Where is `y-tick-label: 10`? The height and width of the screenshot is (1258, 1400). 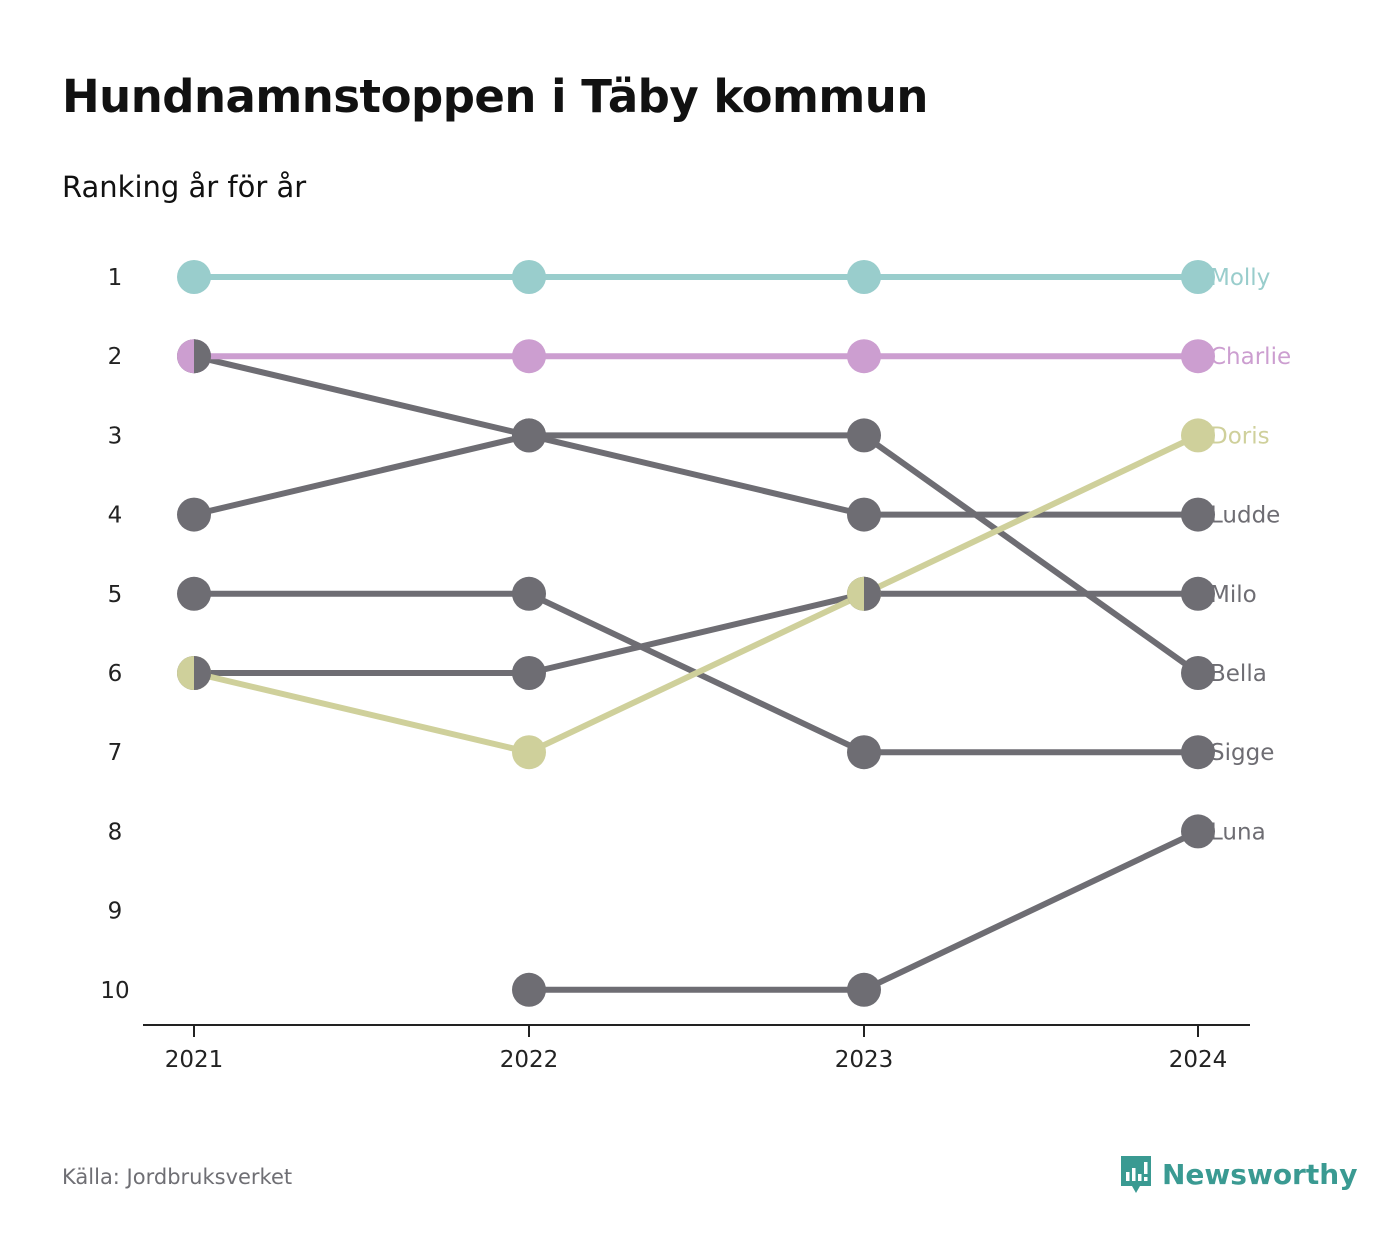
y-tick-label: 10 is located at coordinates (114, 991).